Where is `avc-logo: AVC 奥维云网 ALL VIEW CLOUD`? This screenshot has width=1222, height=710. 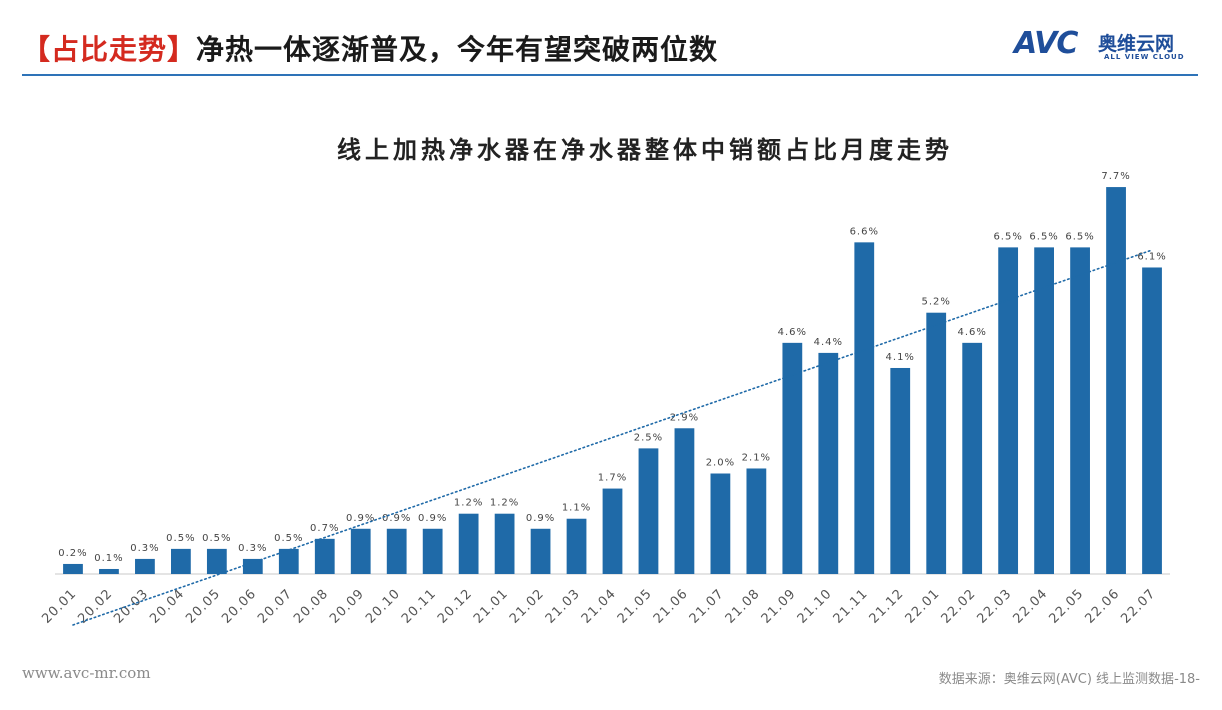
avc-logo: AVC 奥维云网 ALL VIEW CLOUD is located at coordinates (1109, 47).